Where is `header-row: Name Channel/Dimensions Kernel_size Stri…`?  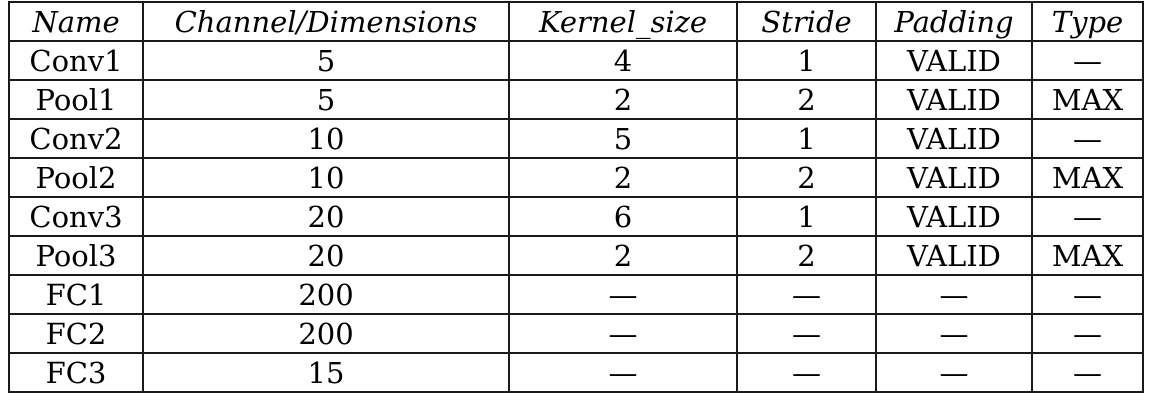
header-row: Name Channel/Dimensions Kernel_size Stri… is located at coordinates (576, 21).